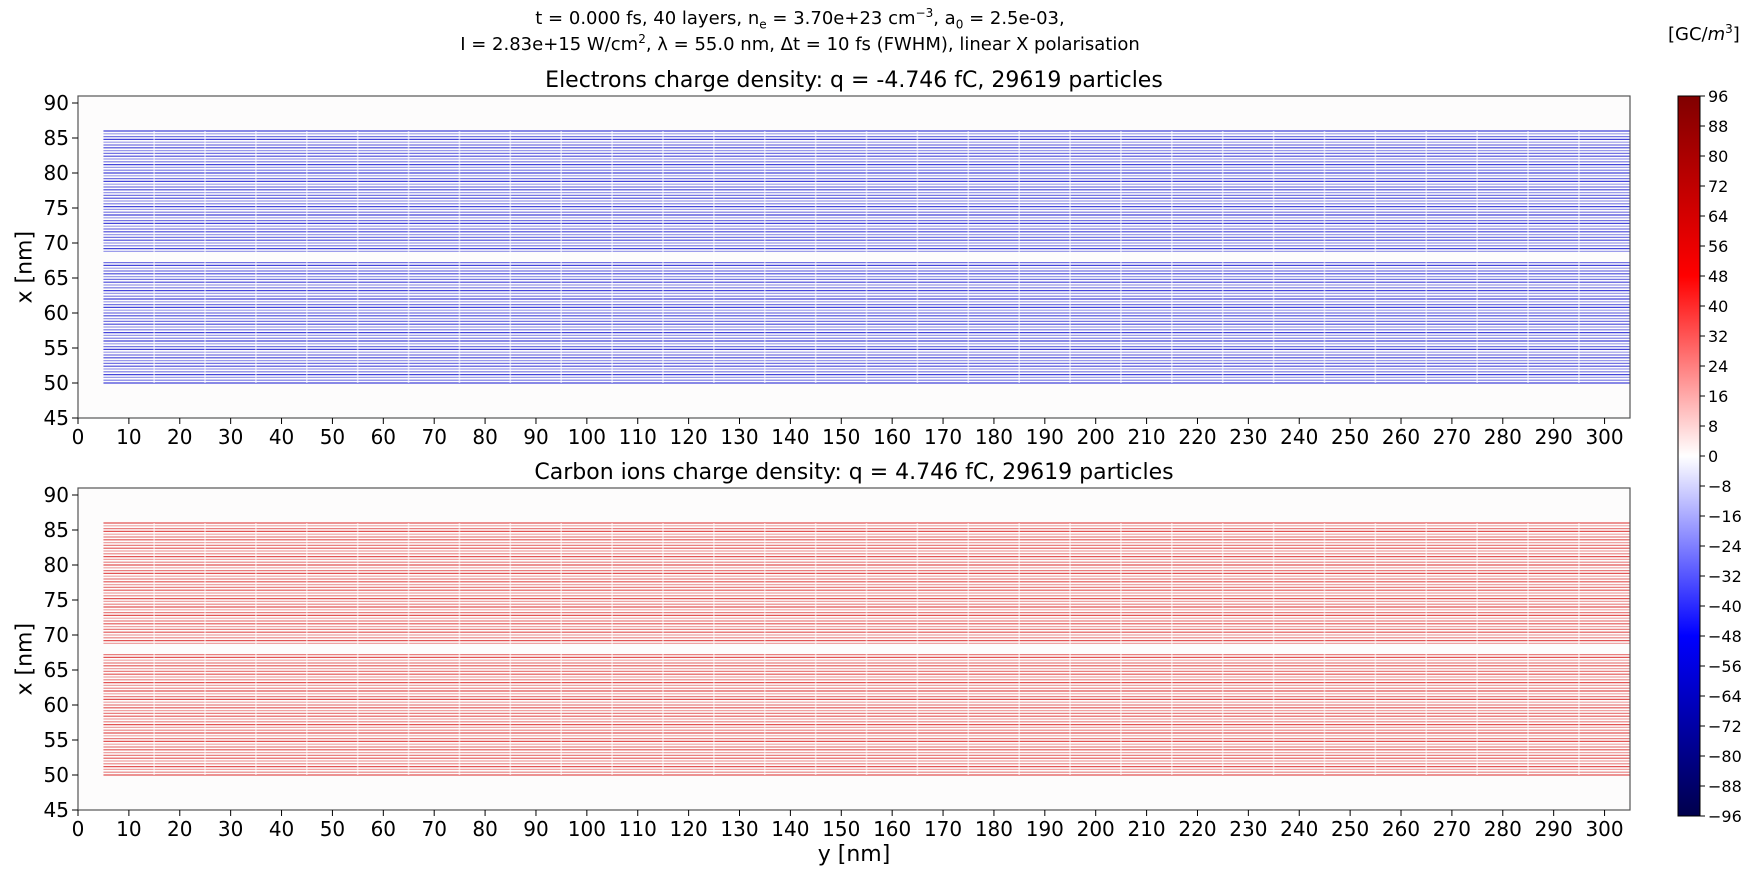 This screenshot has width=1754, height=875. Describe the element at coordinates (1718, 98) in the screenshot. I see `colorbar-tick-label: 96` at that location.